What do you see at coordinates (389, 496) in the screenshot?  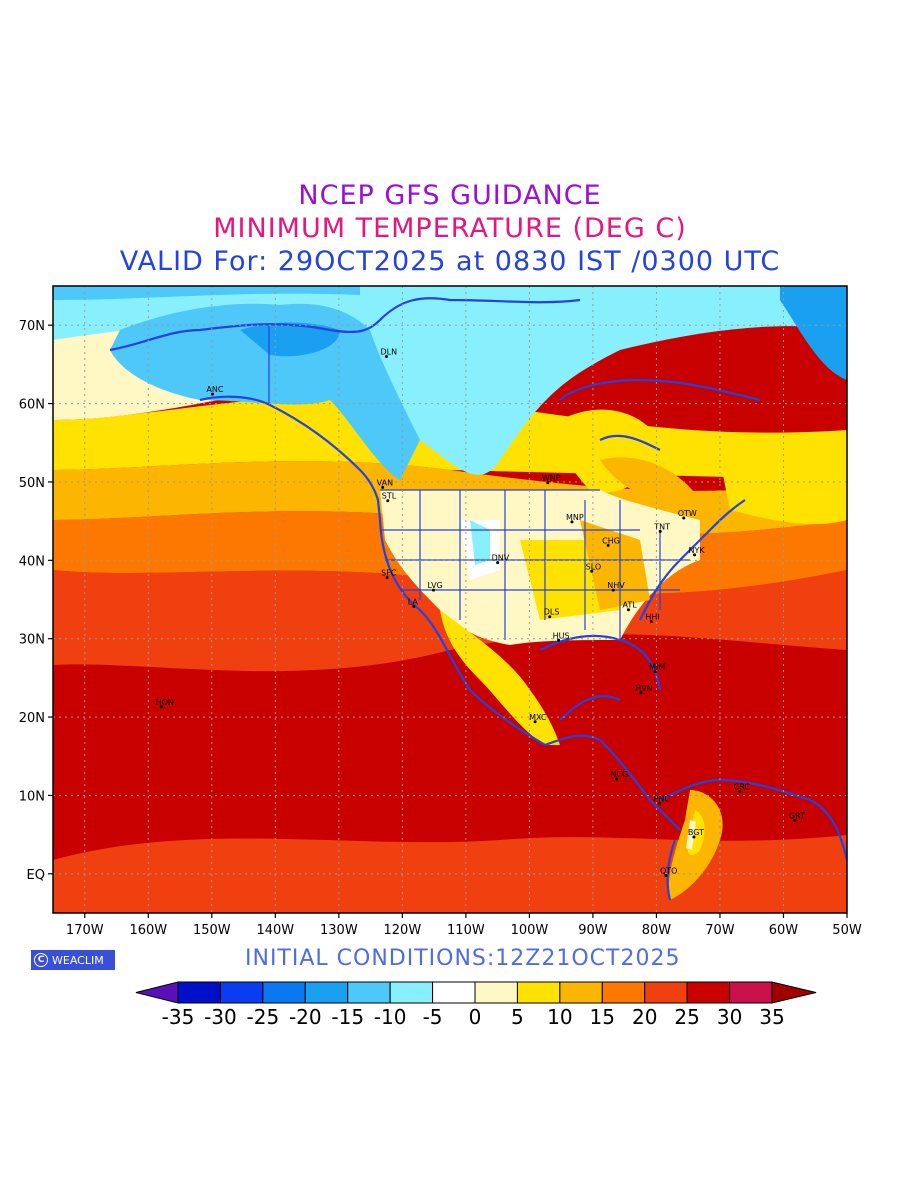 I see `city-label: STL` at bounding box center [389, 496].